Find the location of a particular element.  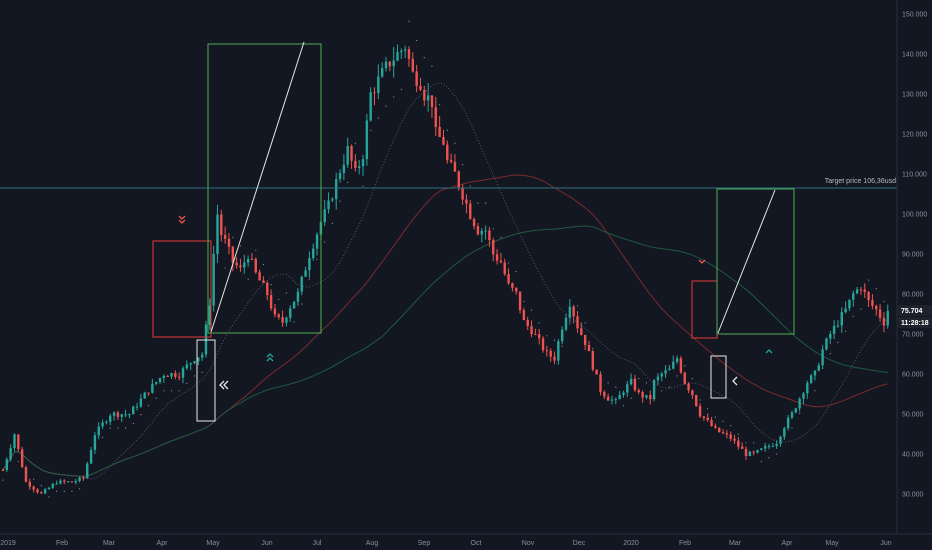

x-tick-label: Oct is located at coordinates (476, 543).